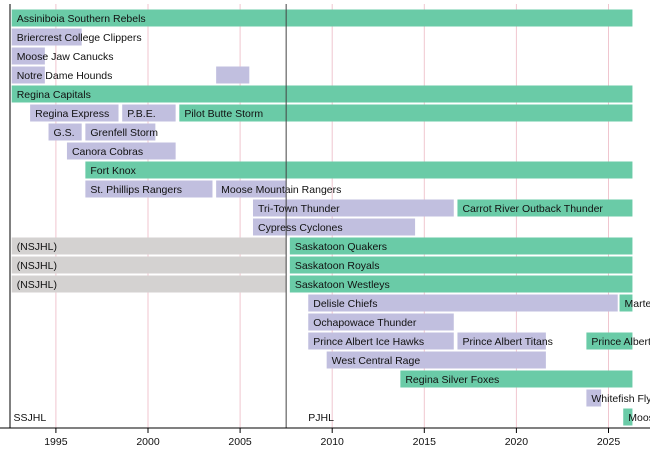 The height and width of the screenshot is (475, 650). What do you see at coordinates (507, 342) in the screenshot?
I see `bar-label: Prince Albert Titans` at bounding box center [507, 342].